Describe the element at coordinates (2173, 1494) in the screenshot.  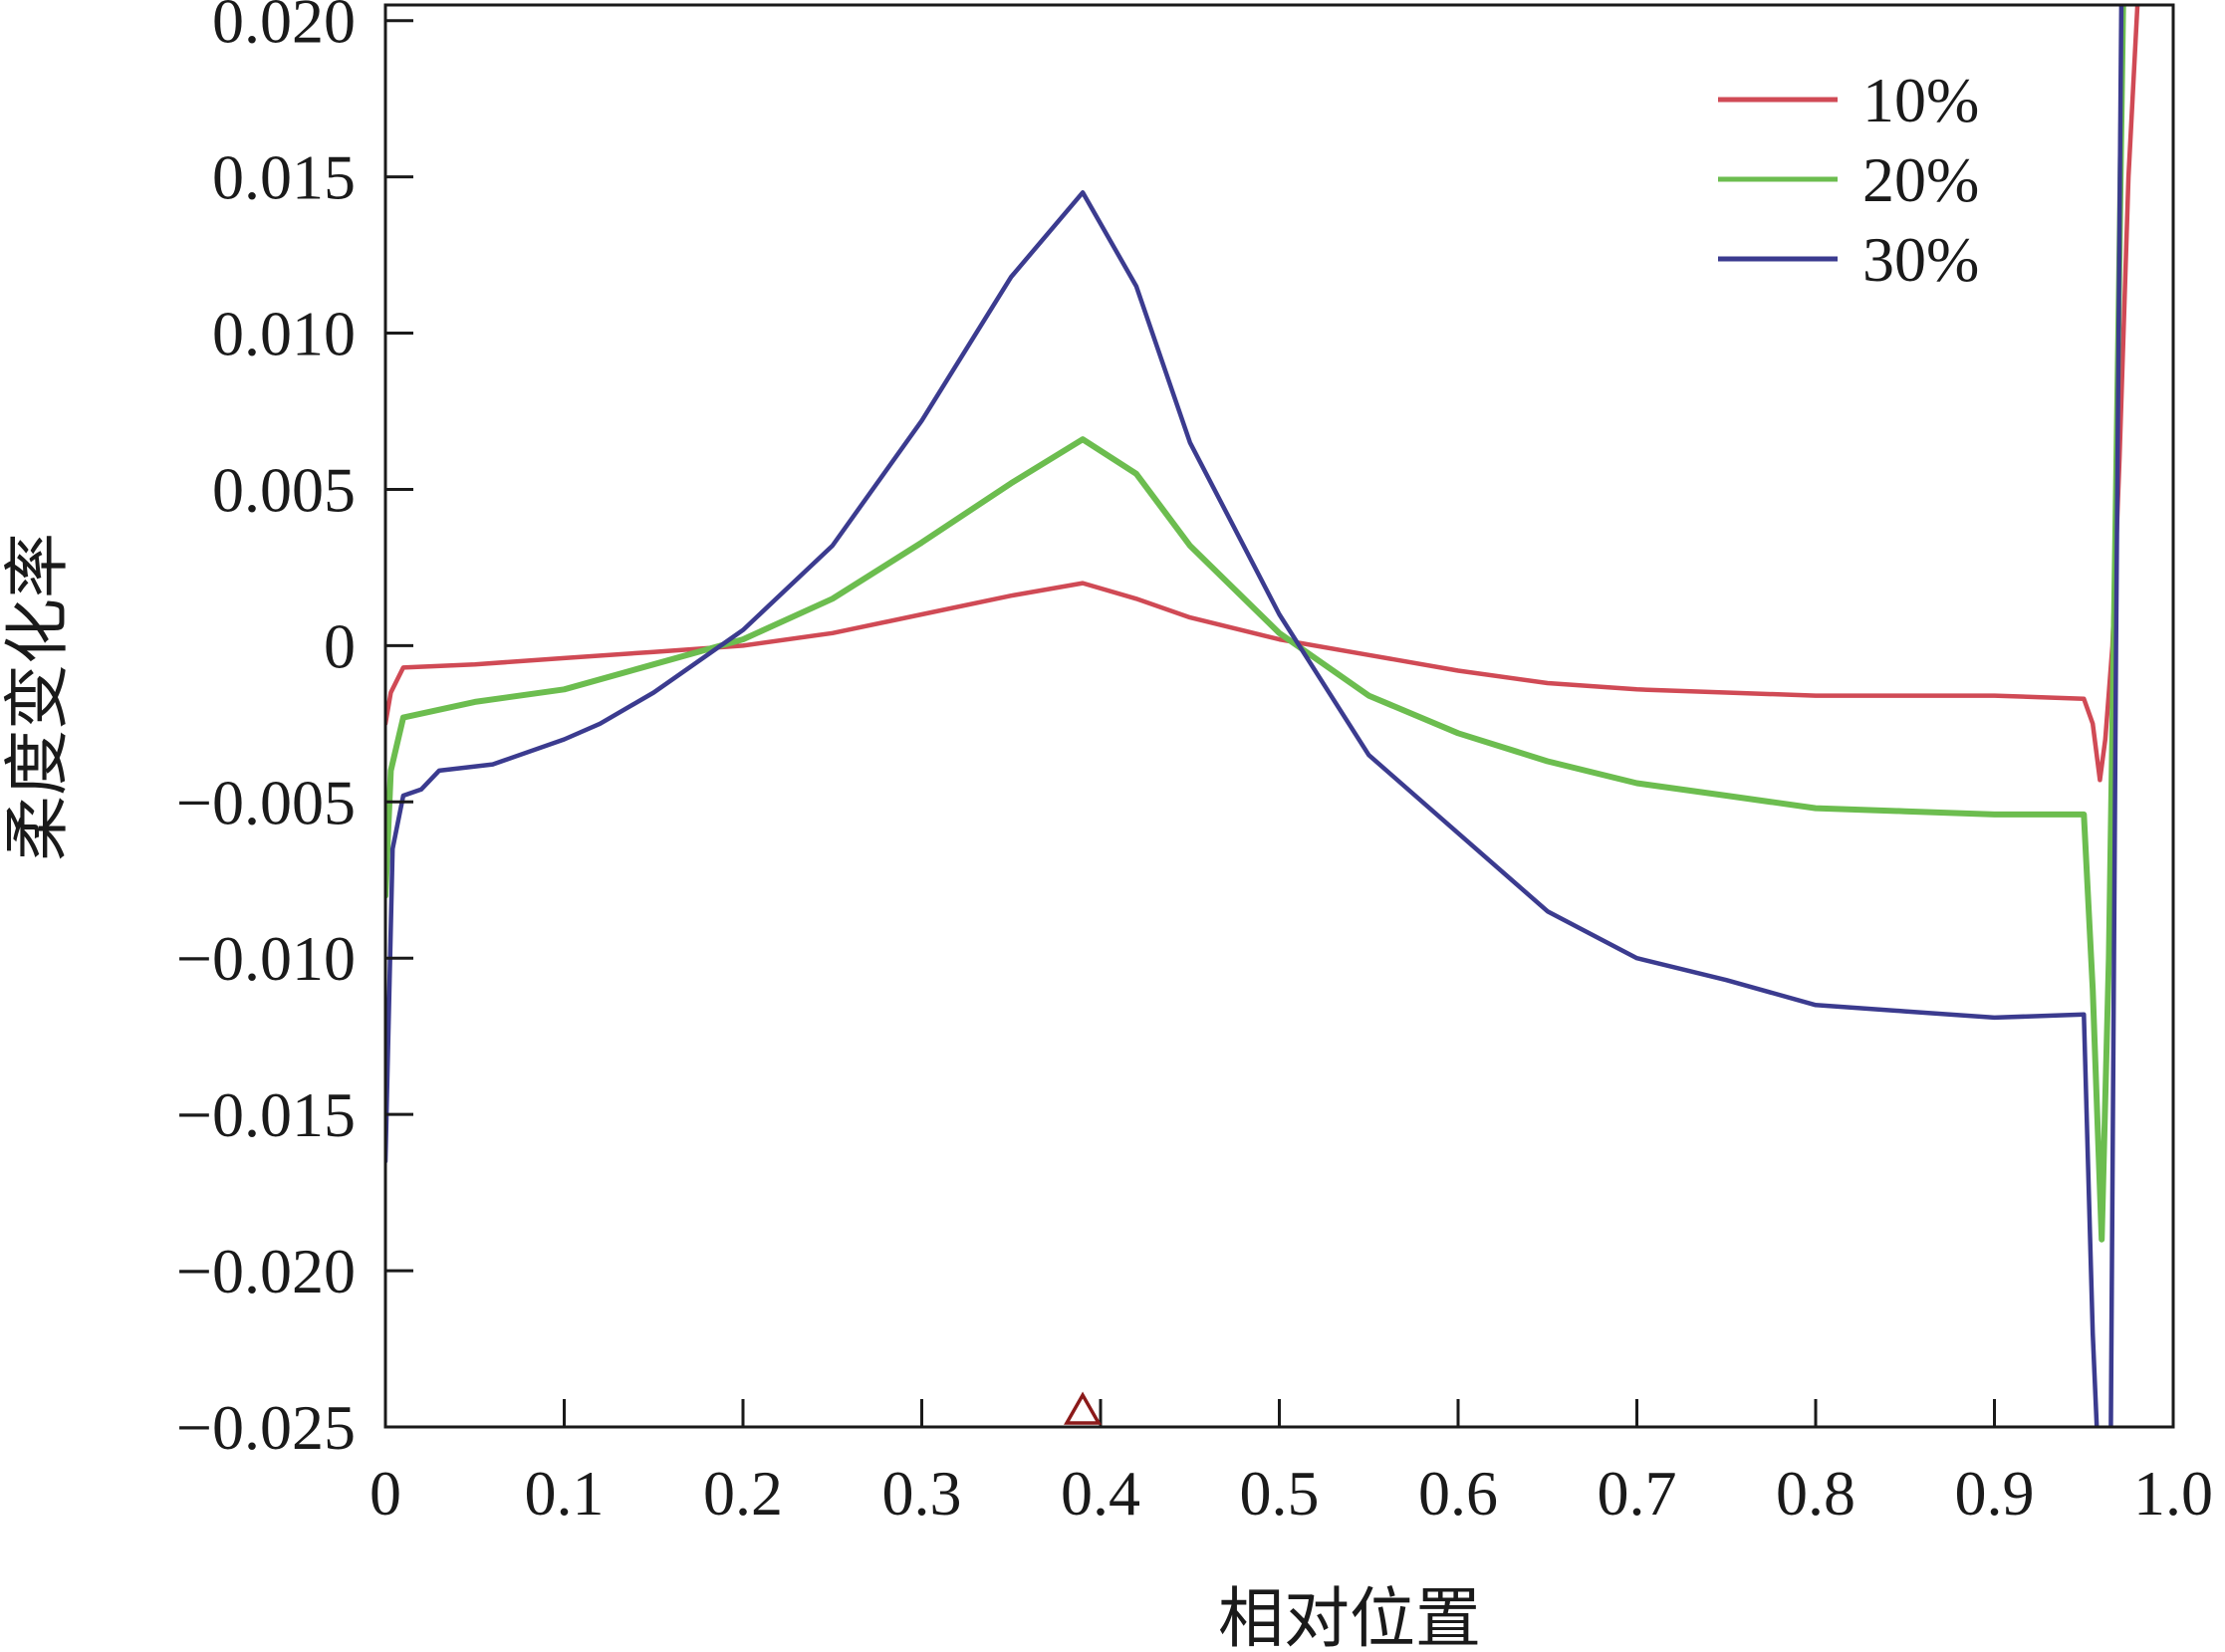
I see `x-tick-label: 1.0` at that location.